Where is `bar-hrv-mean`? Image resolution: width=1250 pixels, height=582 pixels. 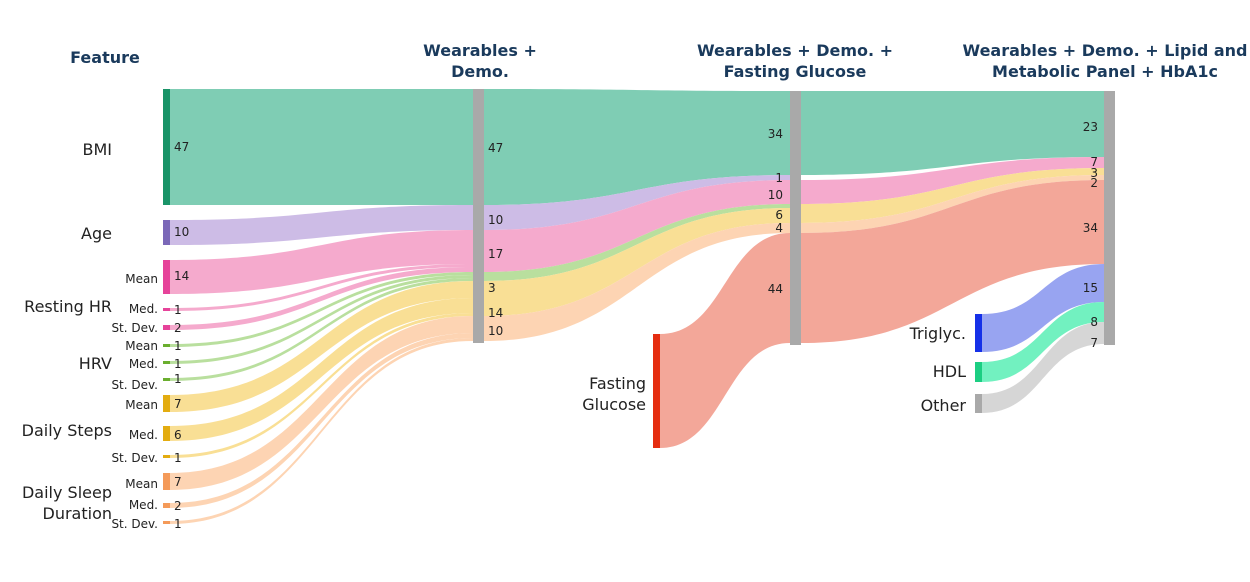 bar-hrv-mean is located at coordinates (166, 345).